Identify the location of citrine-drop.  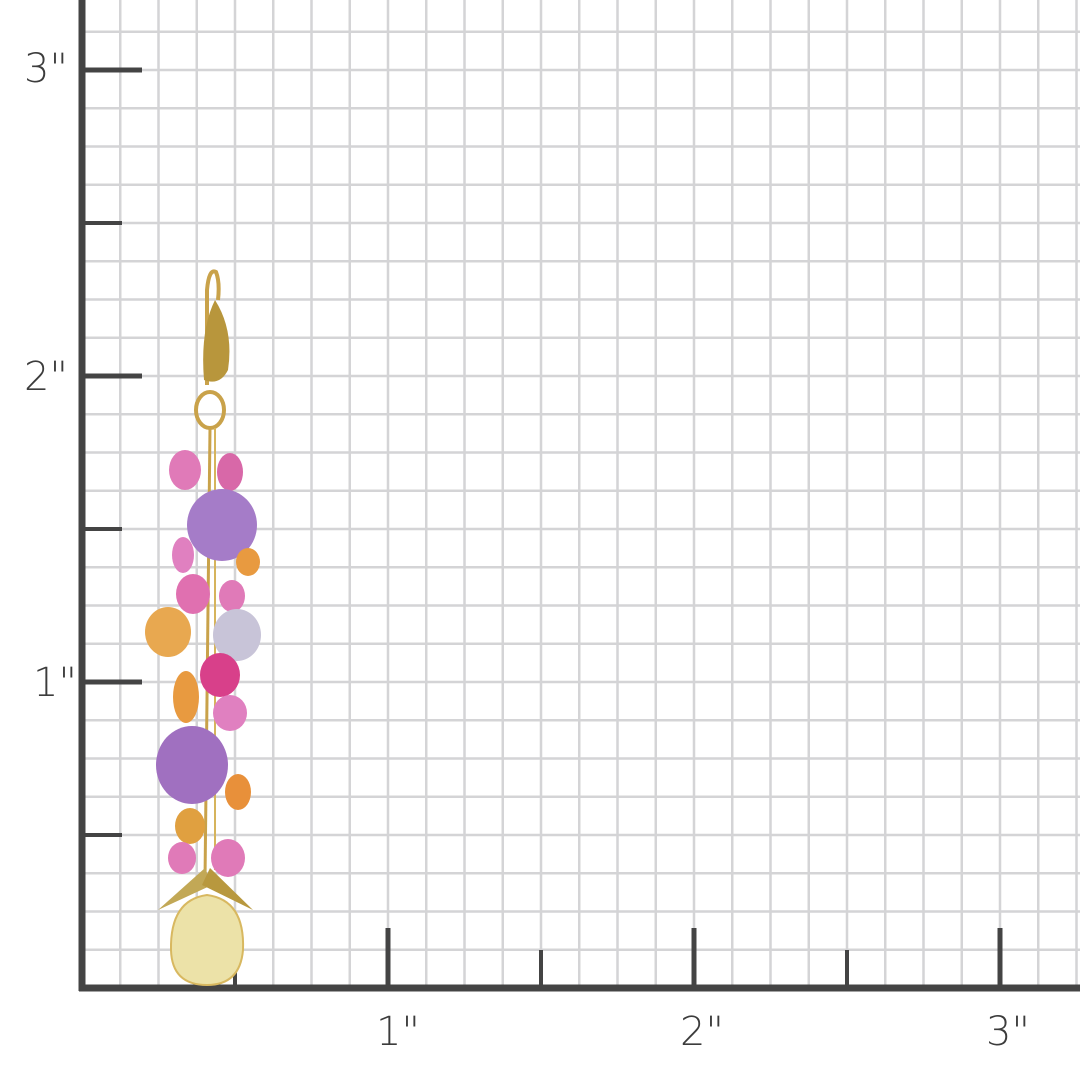
(205, 927).